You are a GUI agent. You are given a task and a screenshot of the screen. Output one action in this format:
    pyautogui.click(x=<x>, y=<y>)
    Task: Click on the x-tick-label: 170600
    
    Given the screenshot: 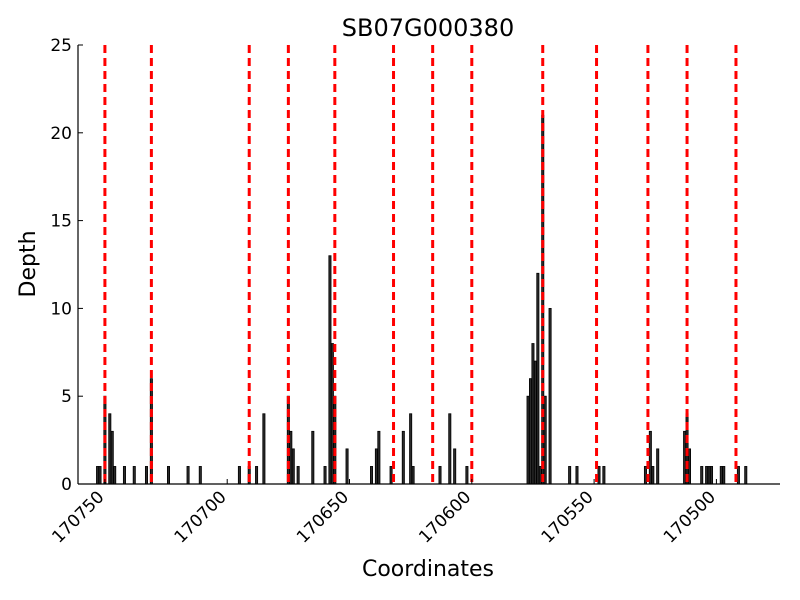 What is the action you would take?
    pyautogui.click(x=445, y=517)
    